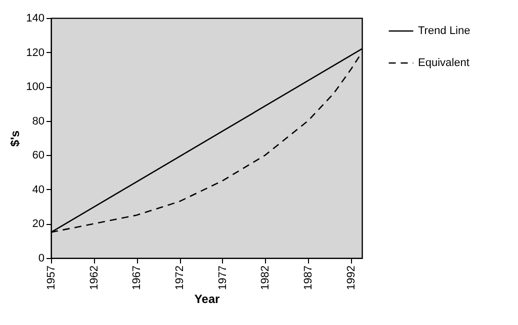 This screenshot has height=325, width=518. Describe the element at coordinates (94, 278) in the screenshot. I see `x-tick-label: 1962` at that location.